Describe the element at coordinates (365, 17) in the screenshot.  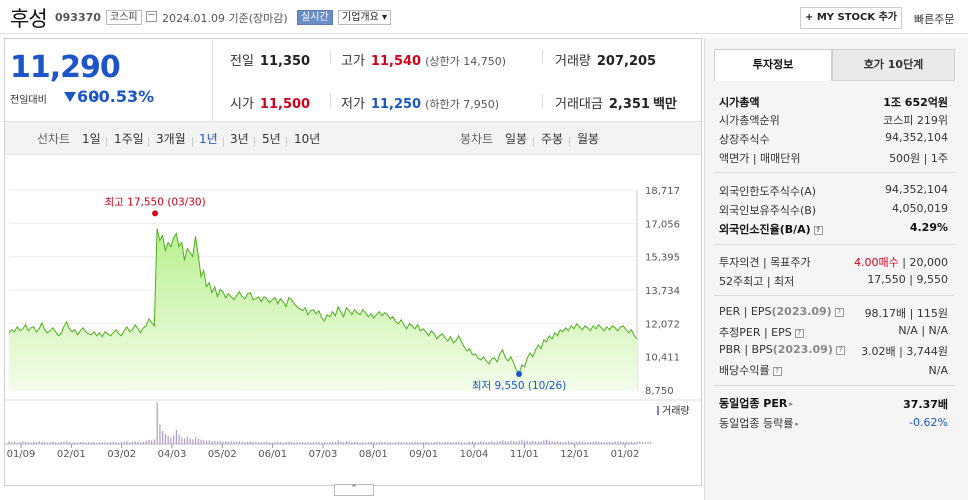
I see `corp-info-dropdown: 기업개요 ▾` at that location.